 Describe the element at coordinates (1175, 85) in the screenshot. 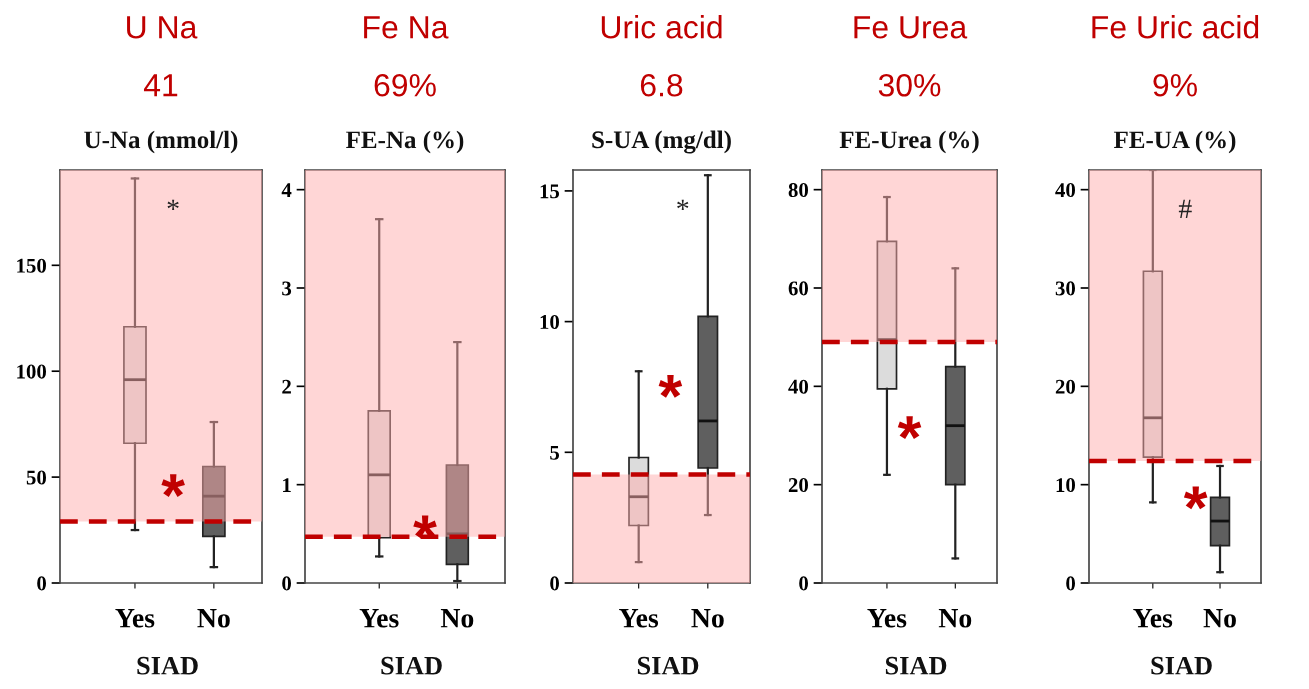

I see `chart-subtitle: 9%` at that location.